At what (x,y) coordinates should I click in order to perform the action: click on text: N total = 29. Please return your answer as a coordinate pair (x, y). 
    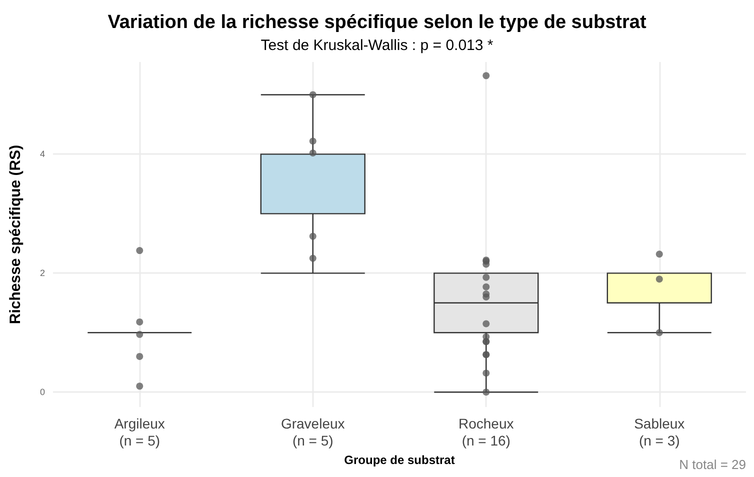
    Looking at the image, I should click on (712, 464).